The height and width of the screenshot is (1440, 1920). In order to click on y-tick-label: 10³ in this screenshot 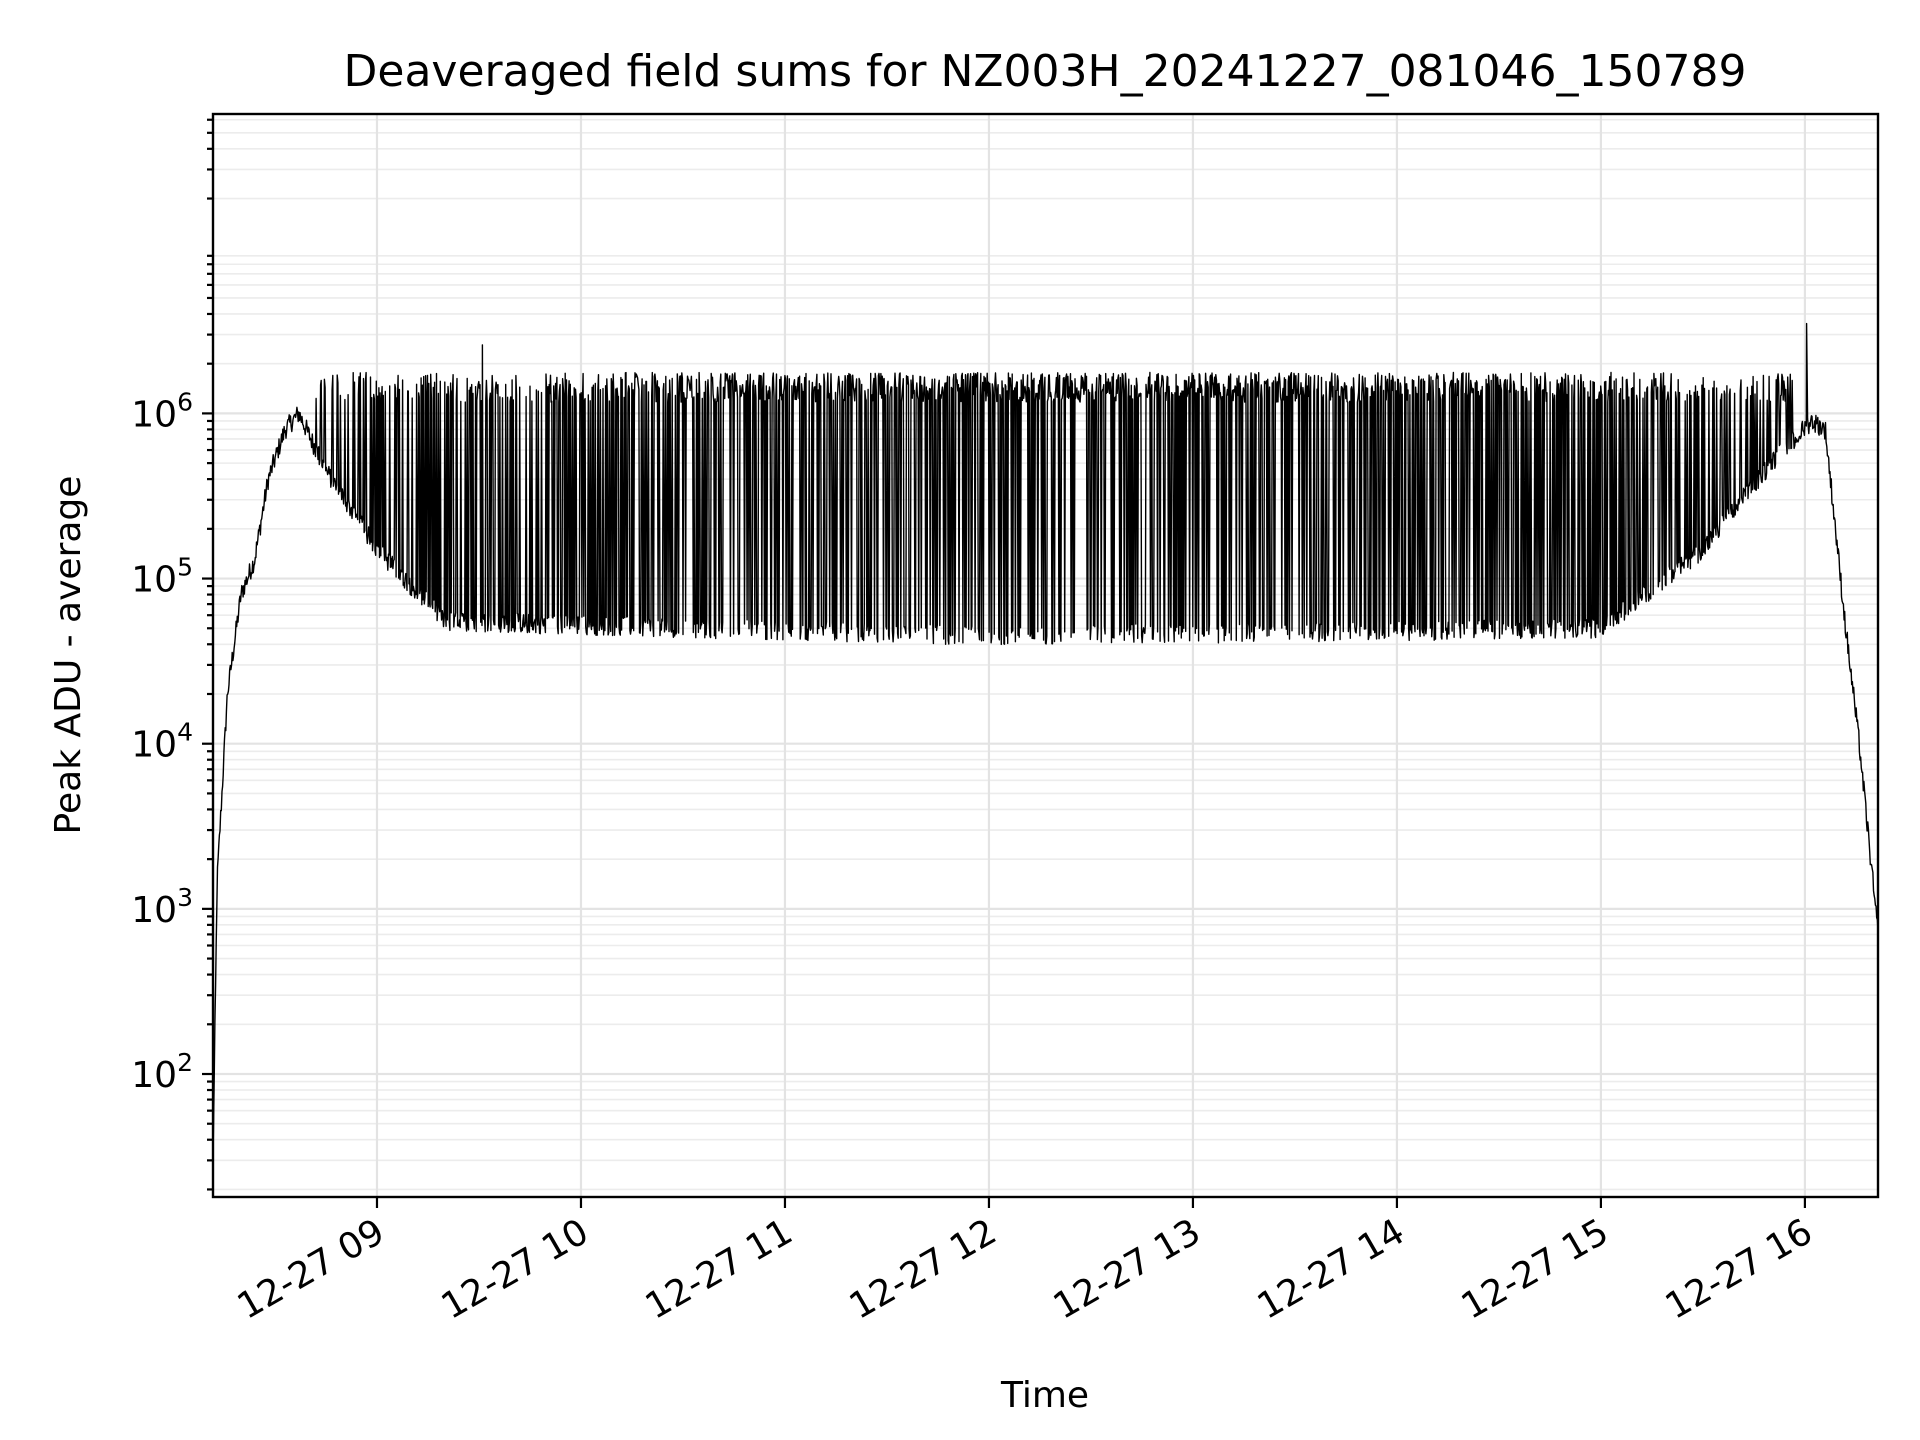, I will do `click(162, 907)`.